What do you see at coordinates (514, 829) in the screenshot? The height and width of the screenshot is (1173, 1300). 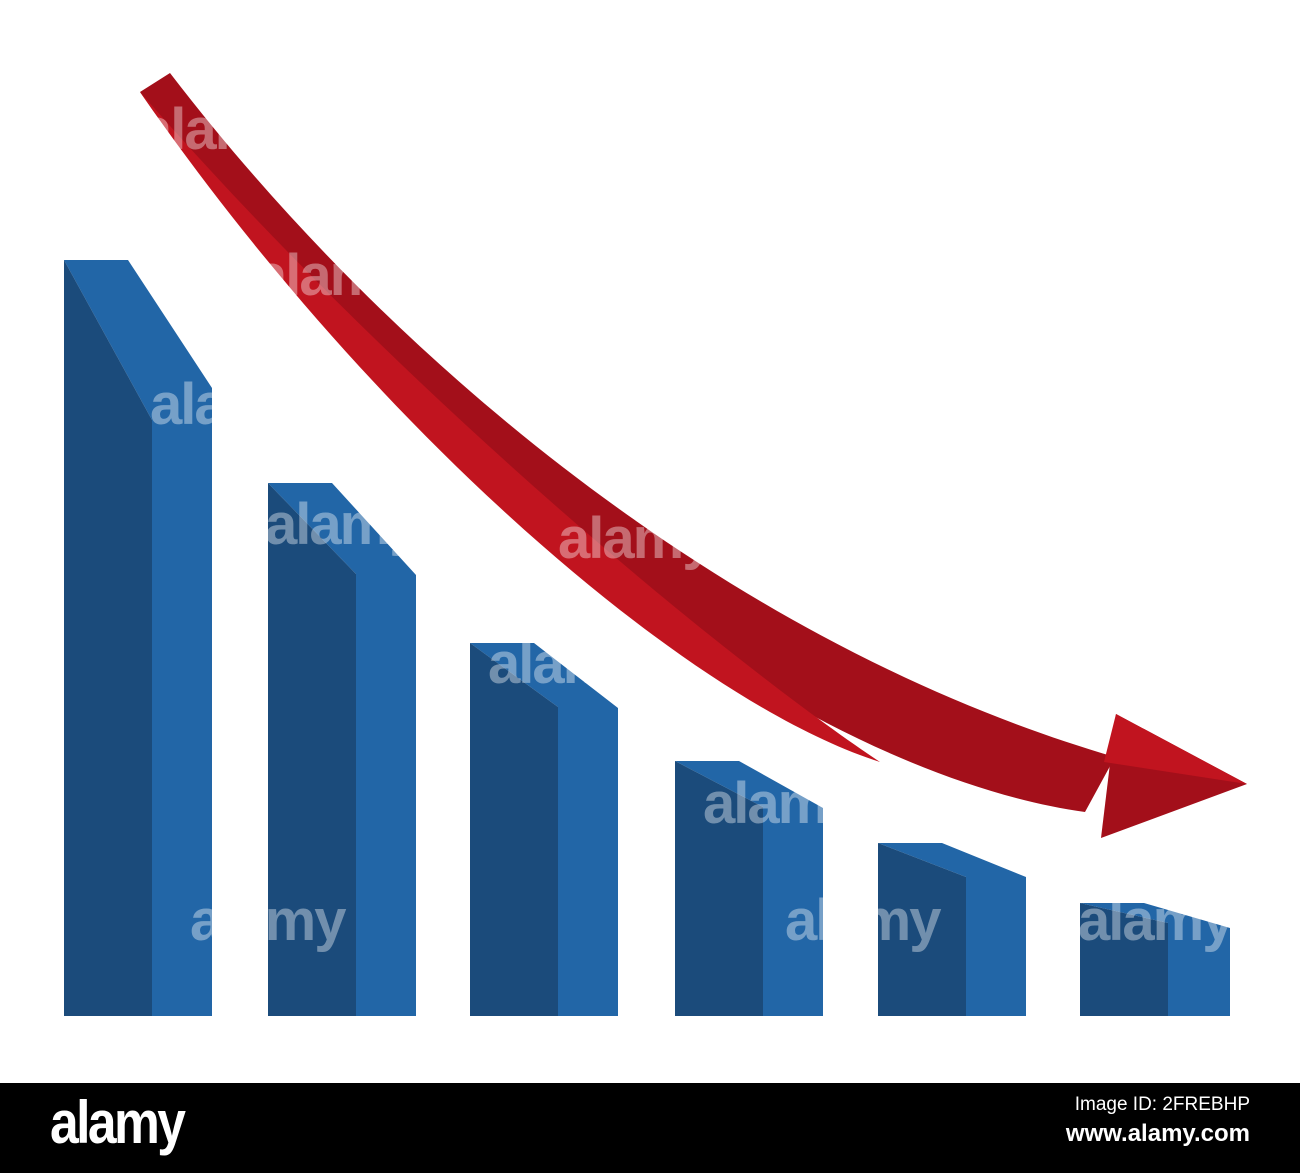 I see `bar-3-front-face` at bounding box center [514, 829].